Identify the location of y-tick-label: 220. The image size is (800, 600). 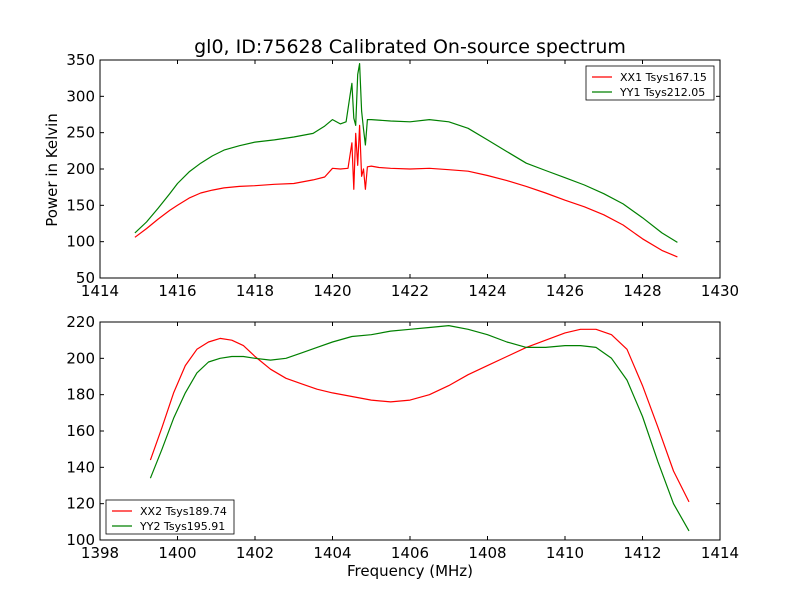
(80, 322).